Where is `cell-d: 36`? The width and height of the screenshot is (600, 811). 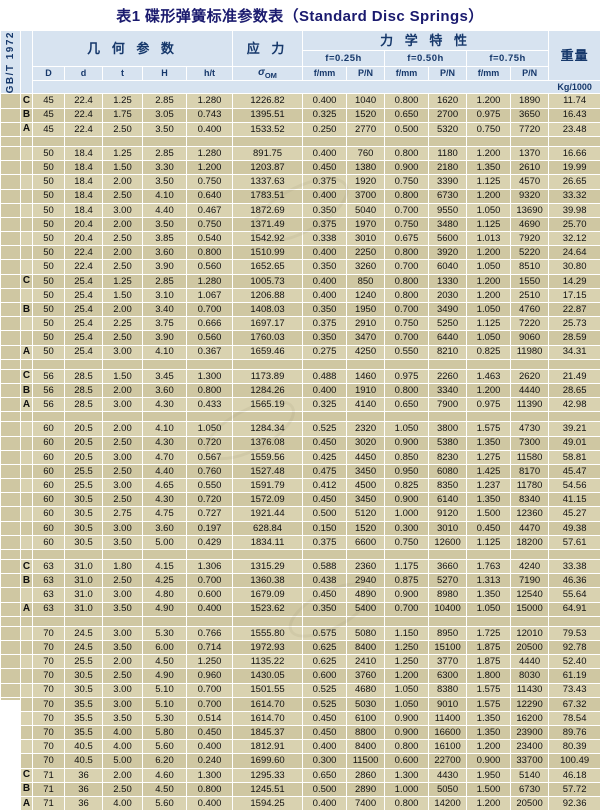
cell-d: 36 is located at coordinates (84, 789).